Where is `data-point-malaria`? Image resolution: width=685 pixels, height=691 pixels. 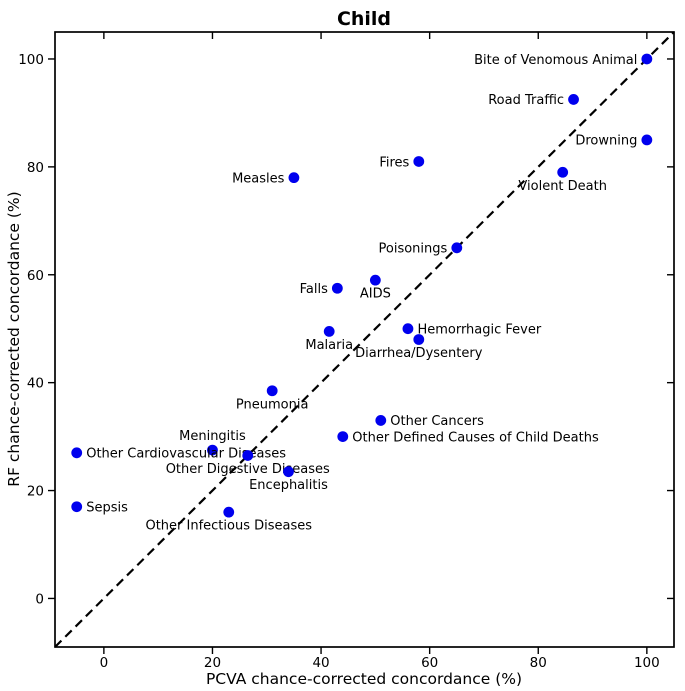
data-point-malaria is located at coordinates (329, 331).